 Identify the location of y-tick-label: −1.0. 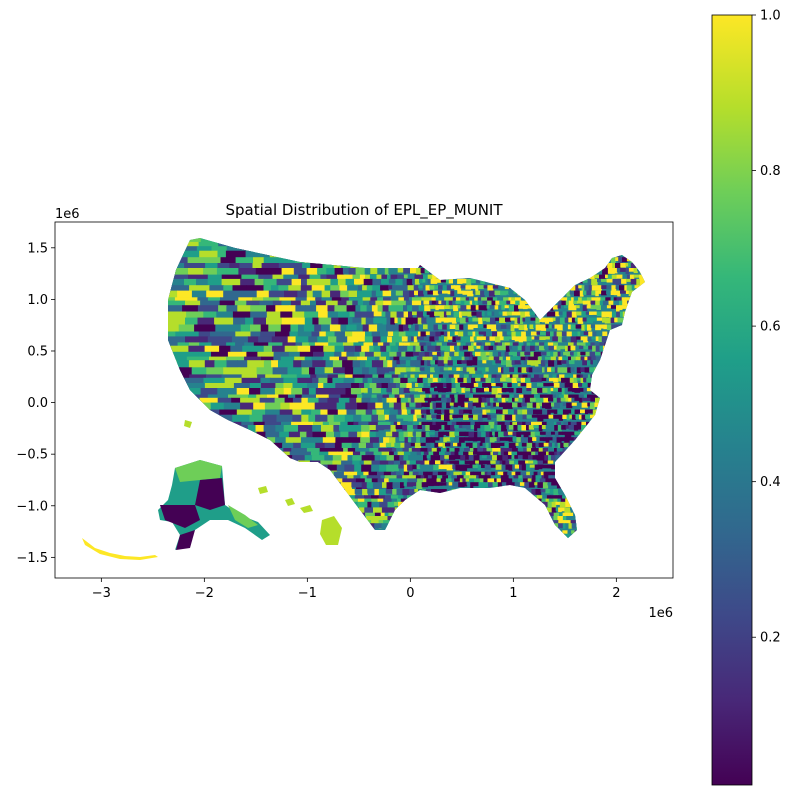
(32, 506).